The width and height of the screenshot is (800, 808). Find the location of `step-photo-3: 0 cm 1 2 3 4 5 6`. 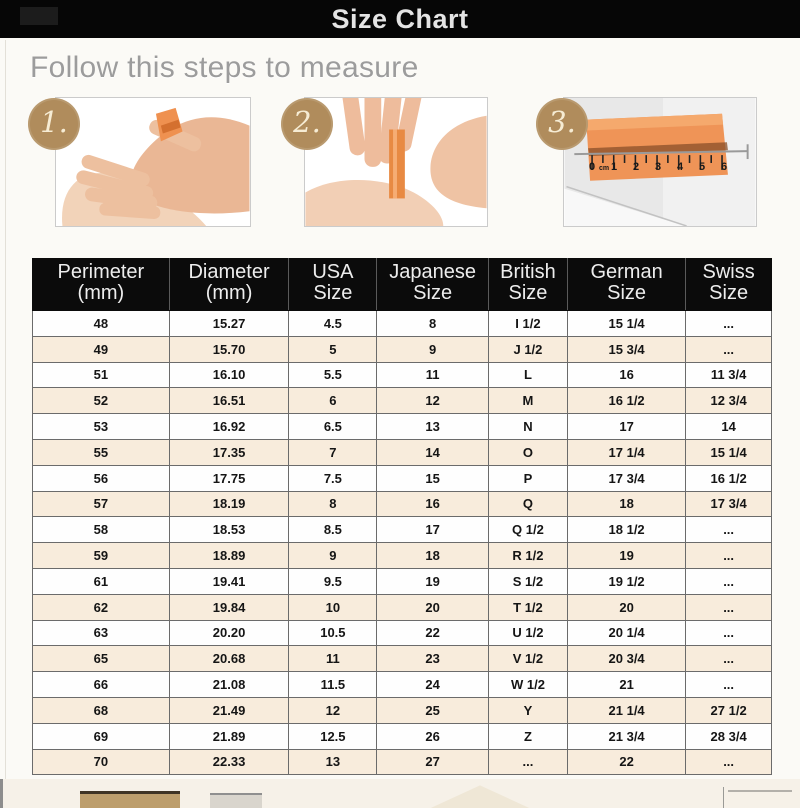

step-photo-3: 0 cm 1 2 3 4 5 6 is located at coordinates (660, 162).